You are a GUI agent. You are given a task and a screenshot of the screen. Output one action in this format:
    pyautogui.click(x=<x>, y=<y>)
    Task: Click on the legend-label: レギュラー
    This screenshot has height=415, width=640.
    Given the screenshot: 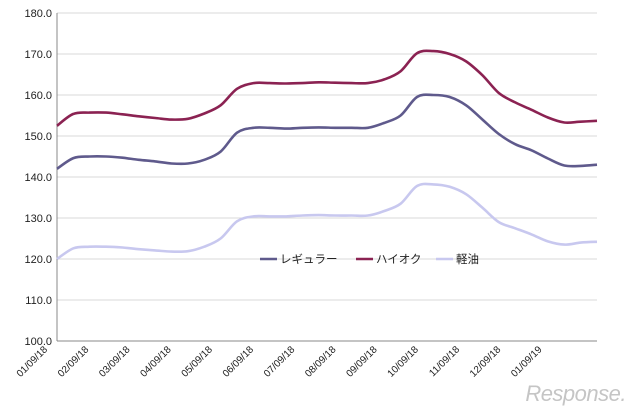 What is the action you would take?
    pyautogui.click(x=309, y=259)
    